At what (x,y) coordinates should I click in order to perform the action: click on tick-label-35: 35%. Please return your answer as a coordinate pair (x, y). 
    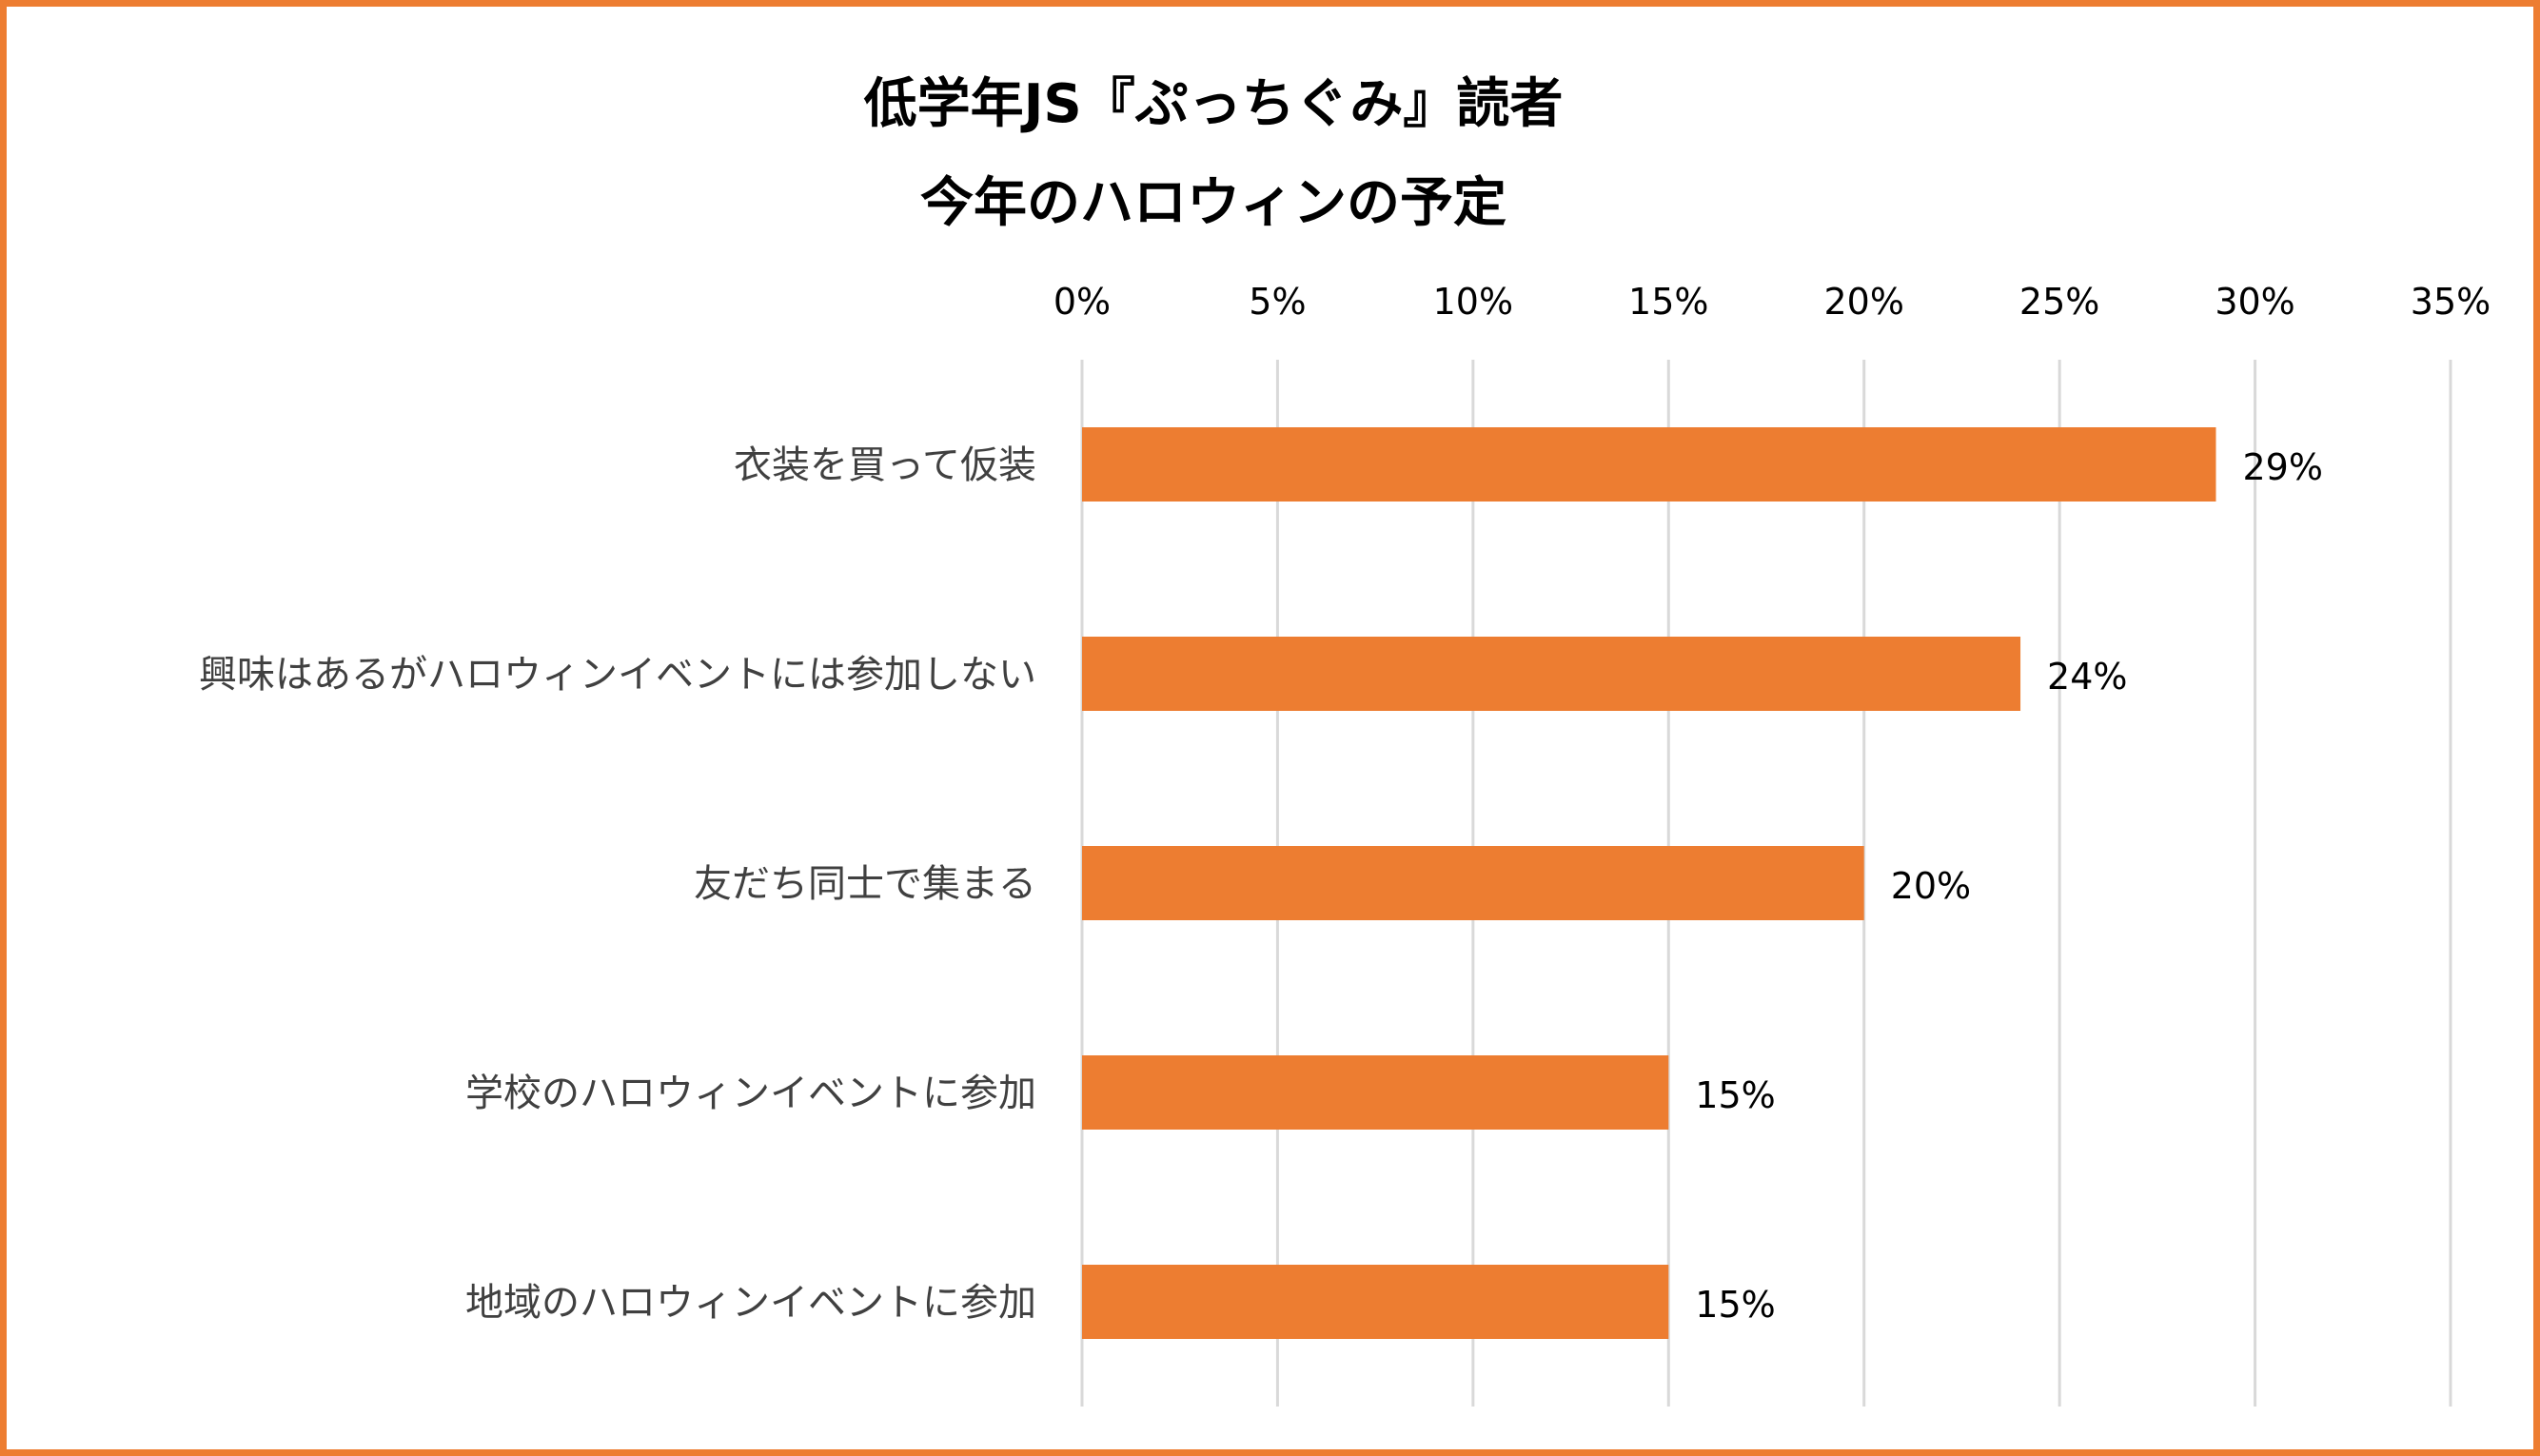
    Looking at the image, I should click on (2451, 302).